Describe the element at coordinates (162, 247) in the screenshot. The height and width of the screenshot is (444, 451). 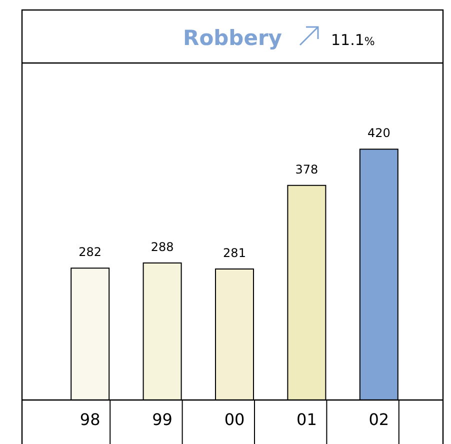
I see `data-label: 288` at that location.